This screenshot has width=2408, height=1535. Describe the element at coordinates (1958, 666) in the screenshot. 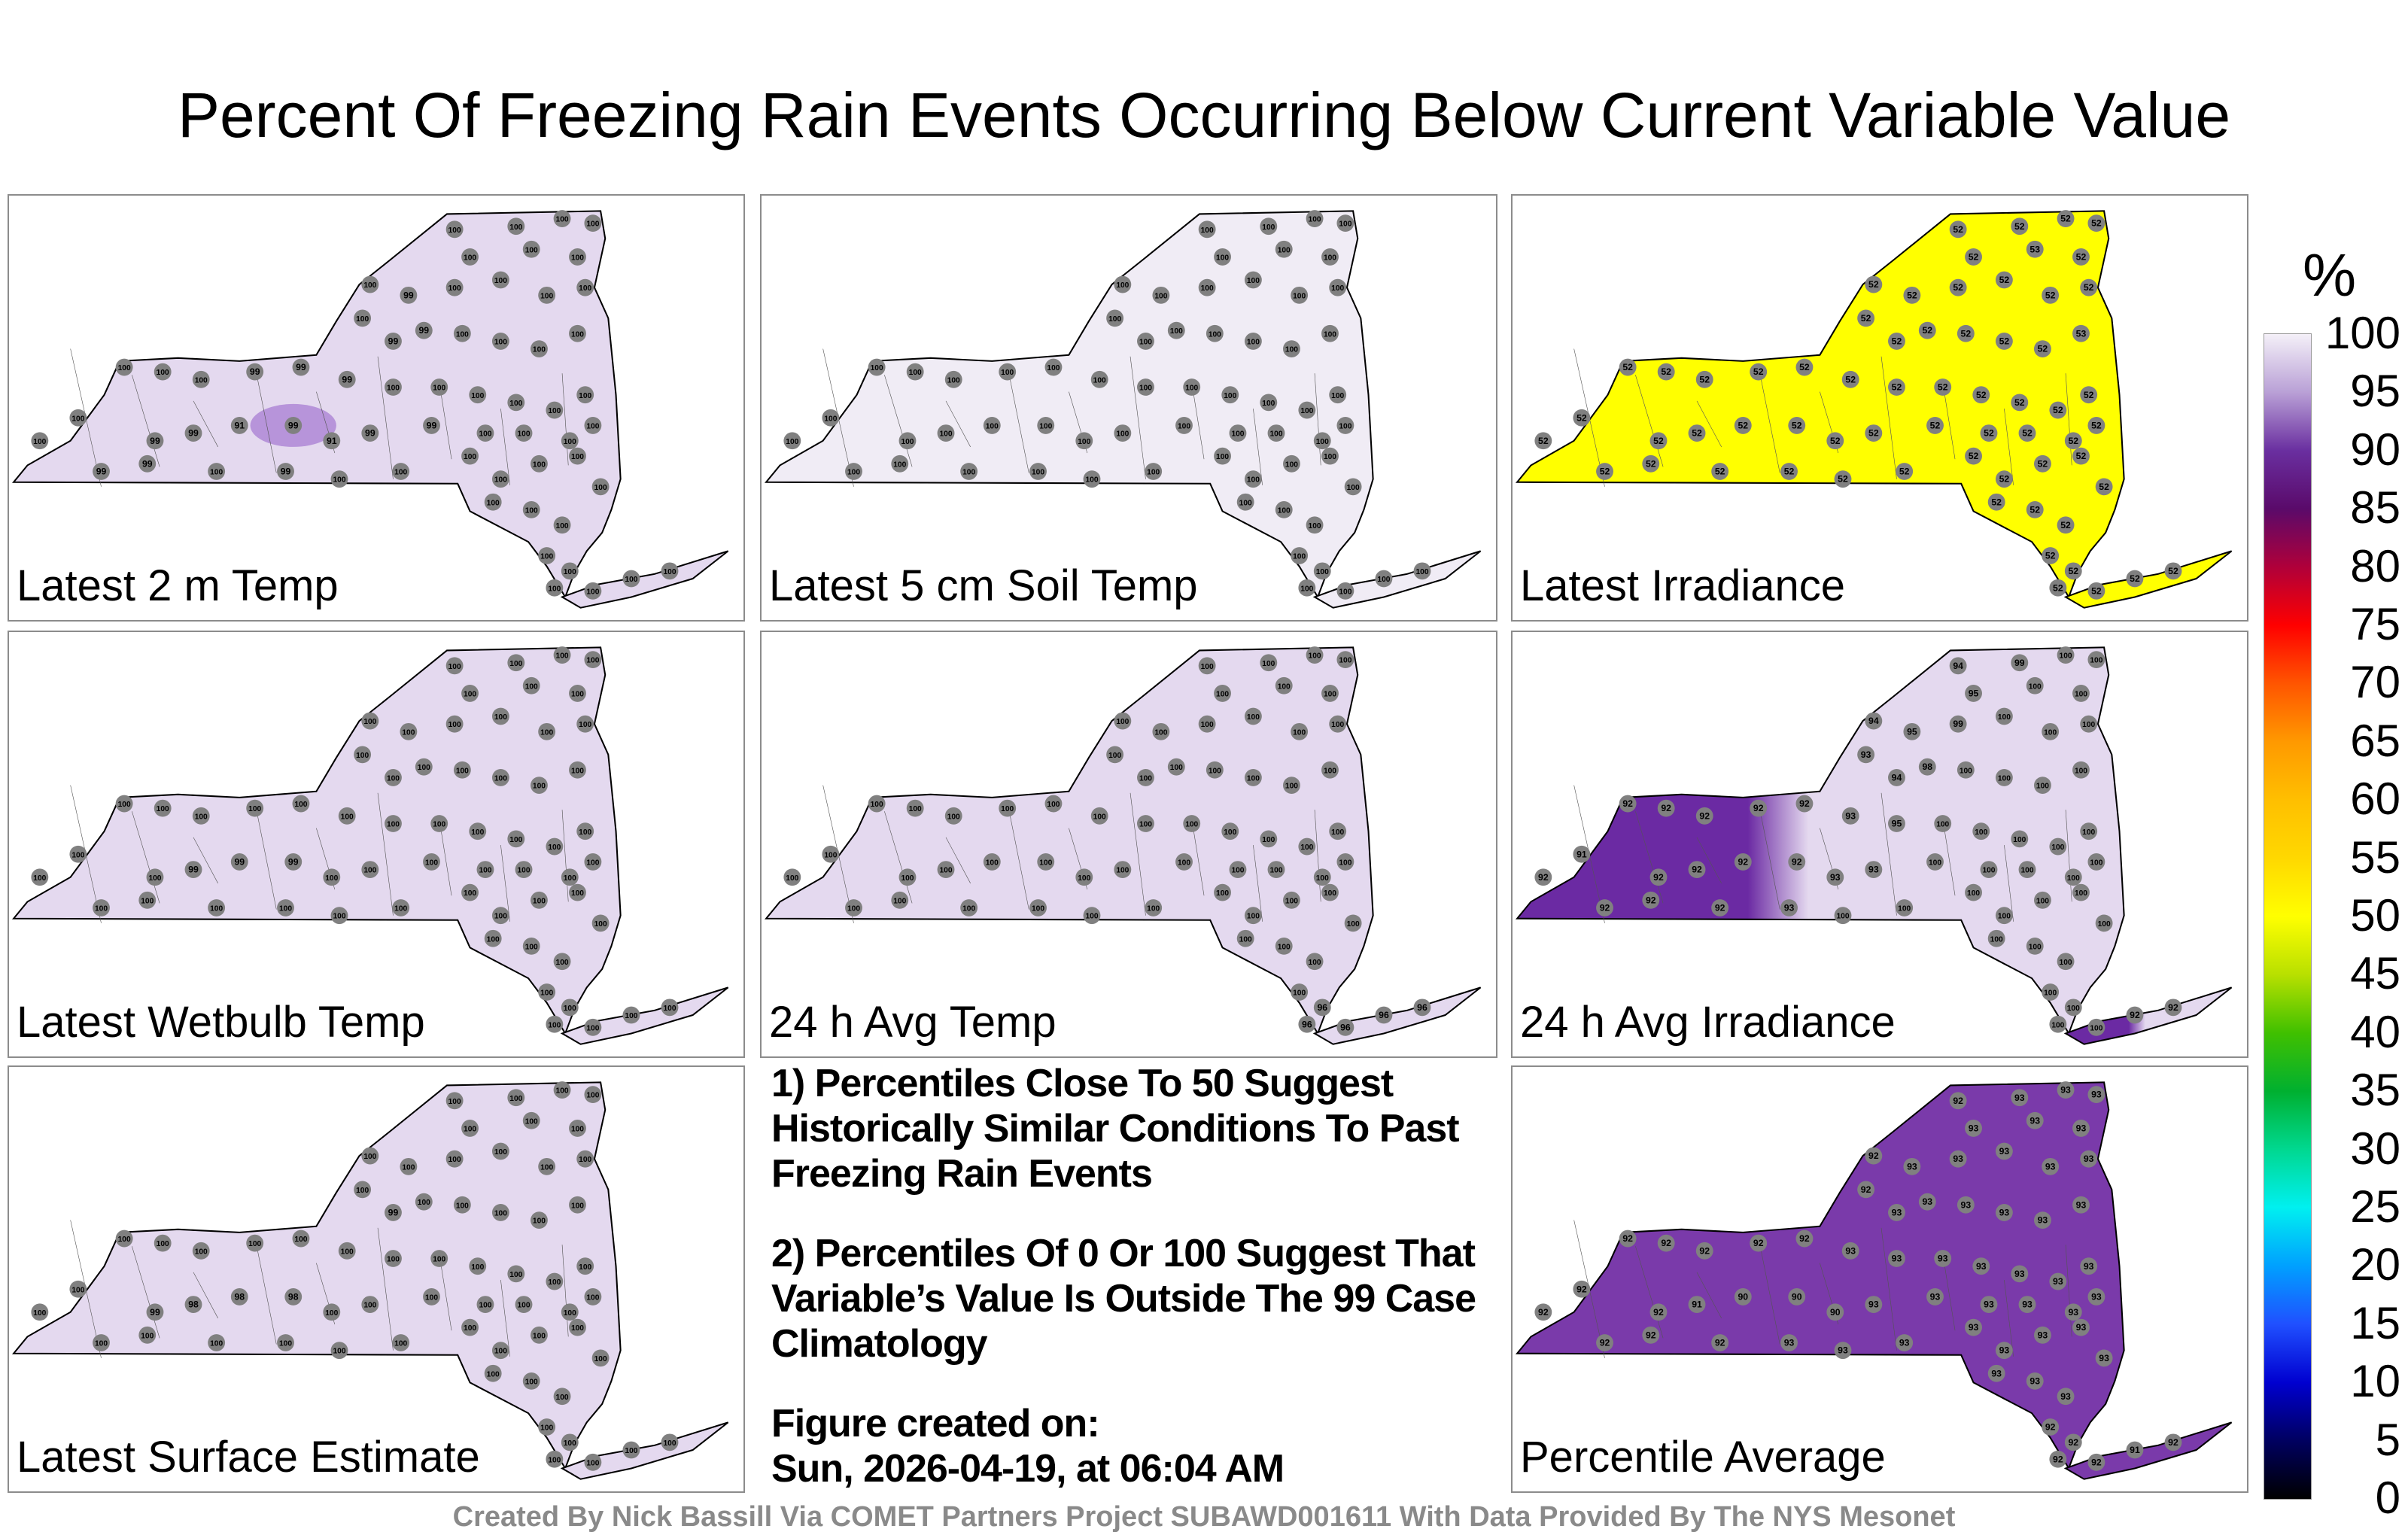

I see `station-marker: 94` at that location.